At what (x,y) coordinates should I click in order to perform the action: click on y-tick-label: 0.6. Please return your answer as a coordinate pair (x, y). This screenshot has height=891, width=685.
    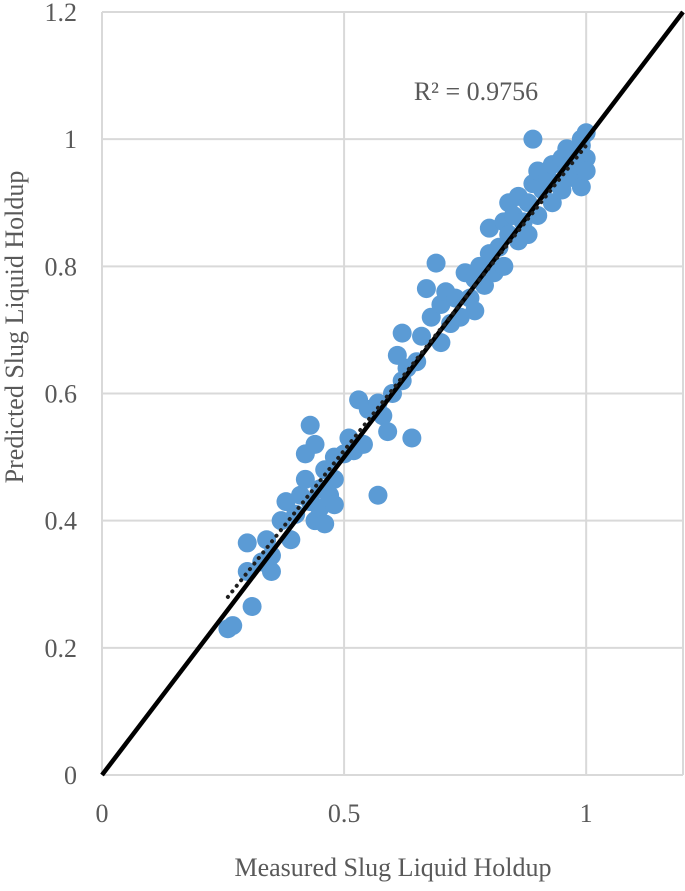
    Looking at the image, I should click on (61, 394).